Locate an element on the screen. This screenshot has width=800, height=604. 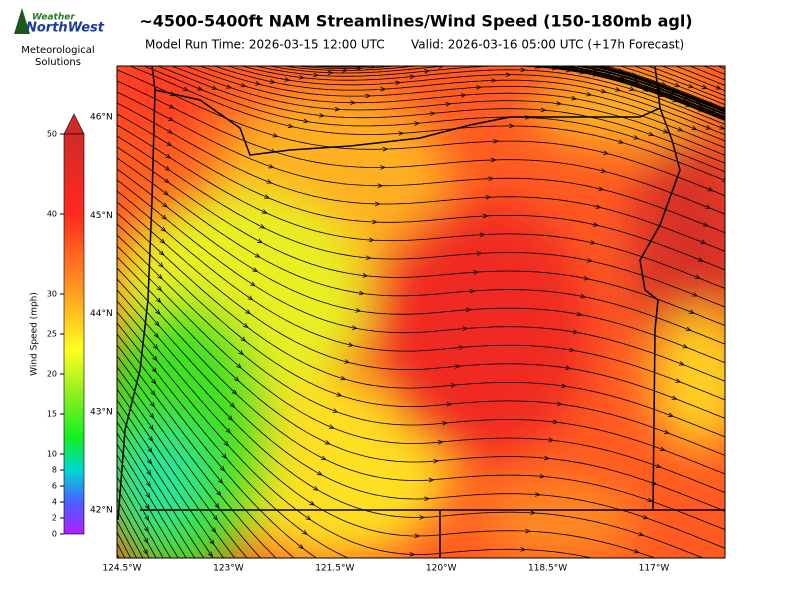
colorbar-tick-label: 50 is located at coordinates (52, 134).